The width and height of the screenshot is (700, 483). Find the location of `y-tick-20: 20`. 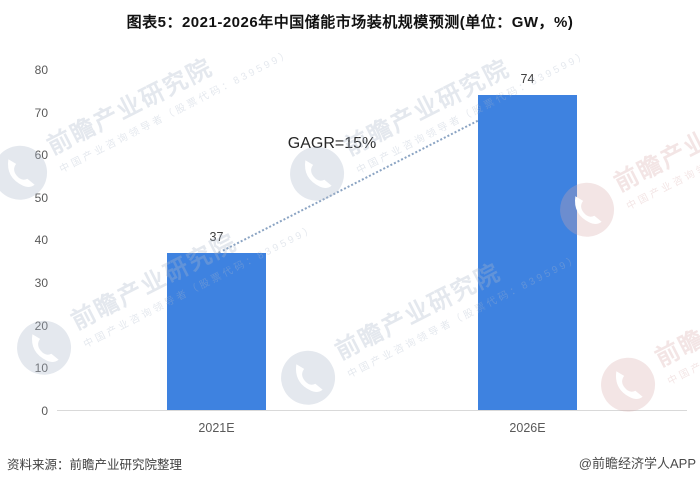

y-tick-20: 20 is located at coordinates (41, 326).